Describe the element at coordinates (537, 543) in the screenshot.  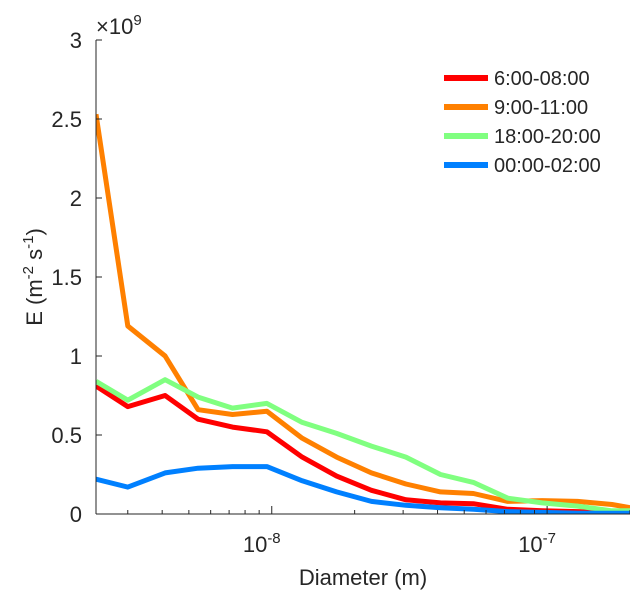
I see `x-tick-label: 10⁻⁷` at that location.